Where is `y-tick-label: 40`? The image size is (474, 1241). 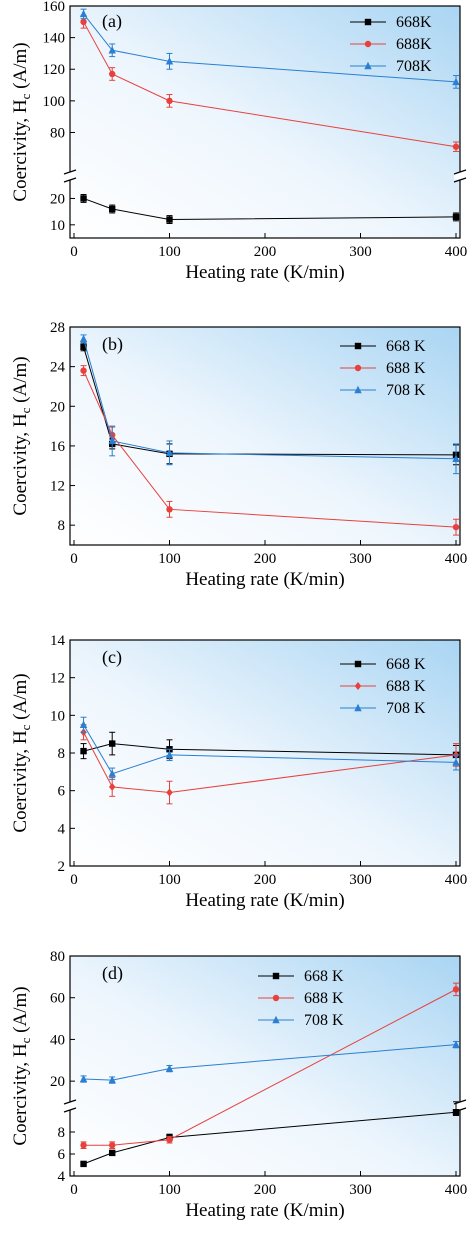 y-tick-label: 40 is located at coordinates (57, 1040).